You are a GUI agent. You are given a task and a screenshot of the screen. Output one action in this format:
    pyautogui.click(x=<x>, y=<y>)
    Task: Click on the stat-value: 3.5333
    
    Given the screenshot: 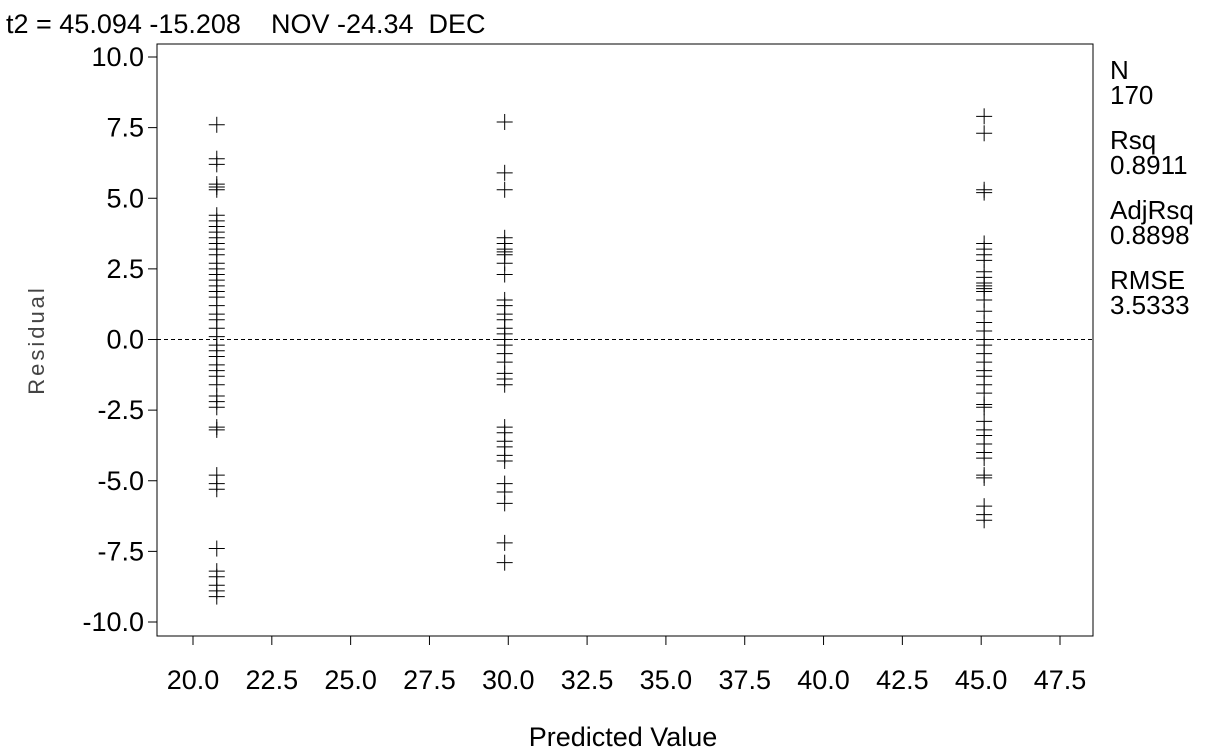 What is the action you would take?
    pyautogui.click(x=1150, y=305)
    